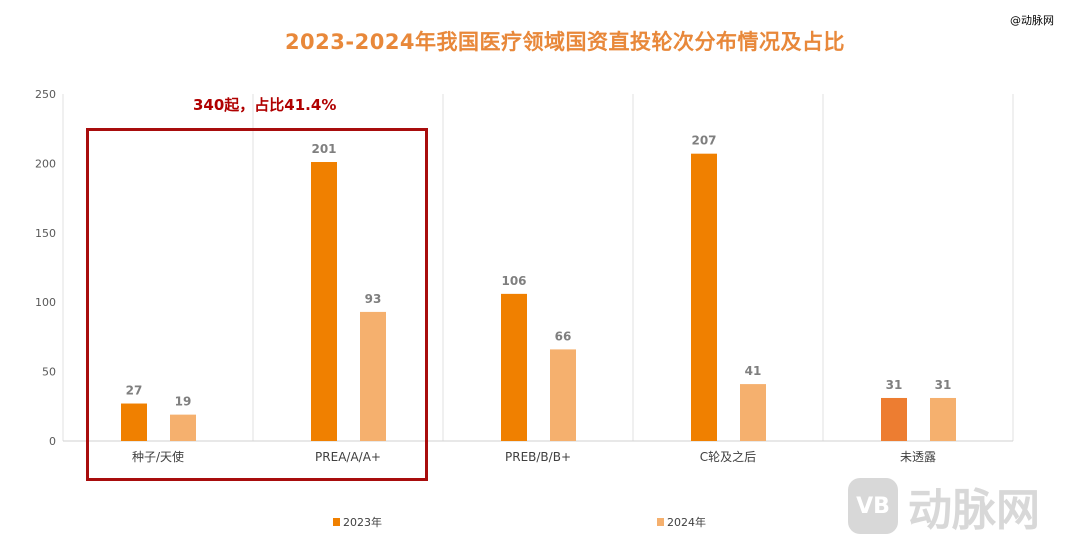 The height and width of the screenshot is (542, 1072). Describe the element at coordinates (45, 233) in the screenshot. I see `y-tick-label: 150` at that location.